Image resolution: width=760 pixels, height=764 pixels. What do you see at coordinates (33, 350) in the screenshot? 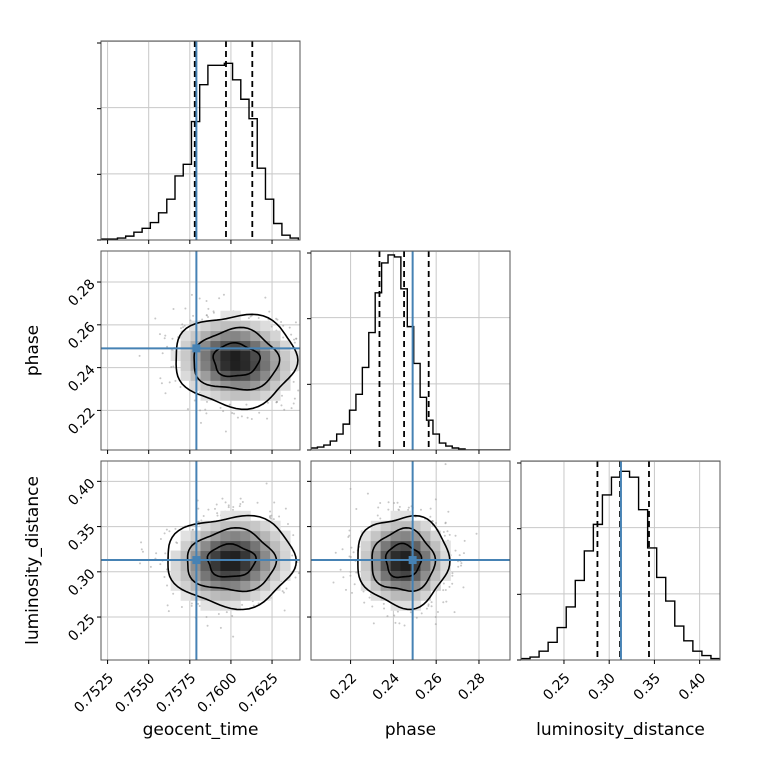
I see `y-axis-label-phase: phase` at bounding box center [33, 350].